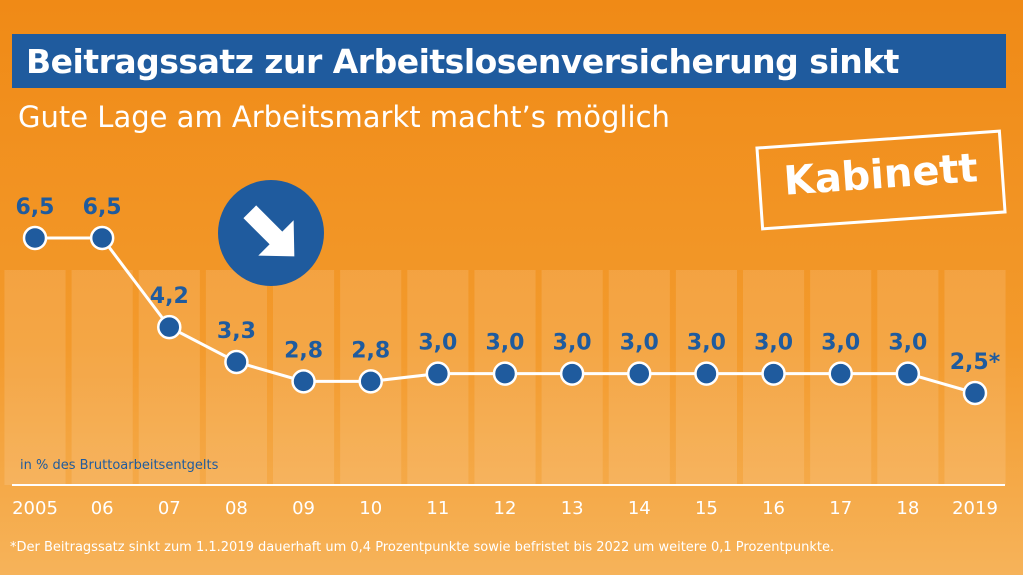 This screenshot has width=1023, height=575. Describe the element at coordinates (975, 362) in the screenshot. I see `data-label: 2,5*` at that location.